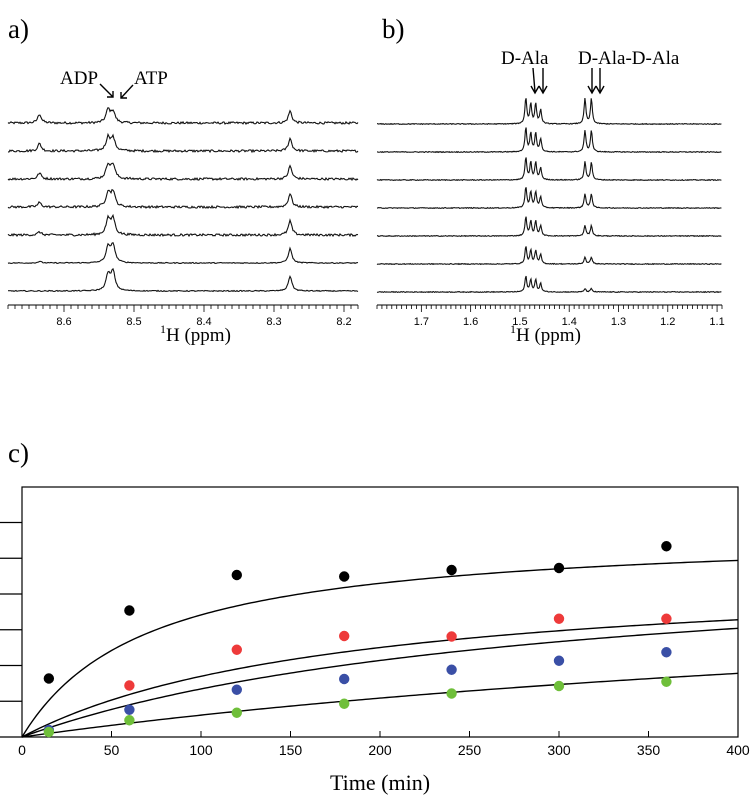 The width and height of the screenshot is (755, 804). What do you see at coordinates (559, 750) in the screenshot?
I see `panel-c-x-tick-label: 300` at bounding box center [559, 750].